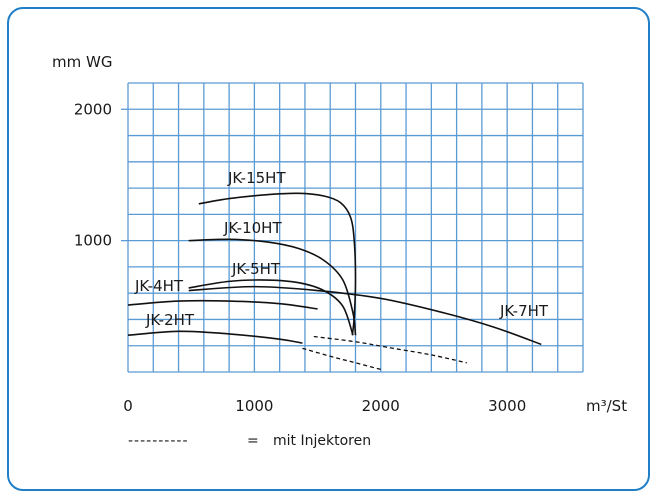 This screenshot has width=659, height=500. I want to click on series-line-jk-7ht, so click(365, 315).